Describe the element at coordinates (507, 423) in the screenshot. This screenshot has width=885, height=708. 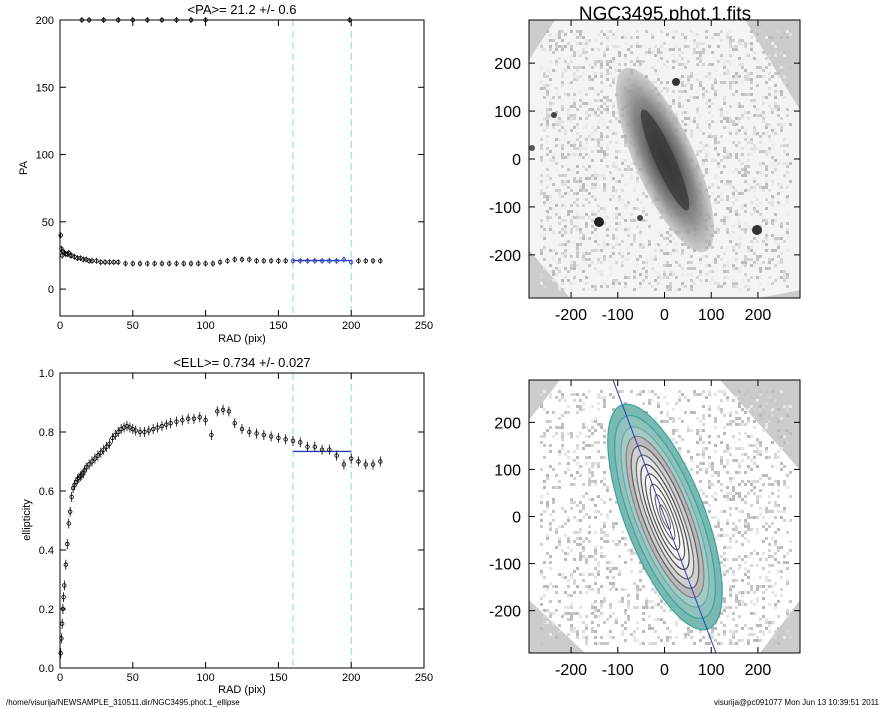
I see `img2-y-tick-label: 200` at that location.